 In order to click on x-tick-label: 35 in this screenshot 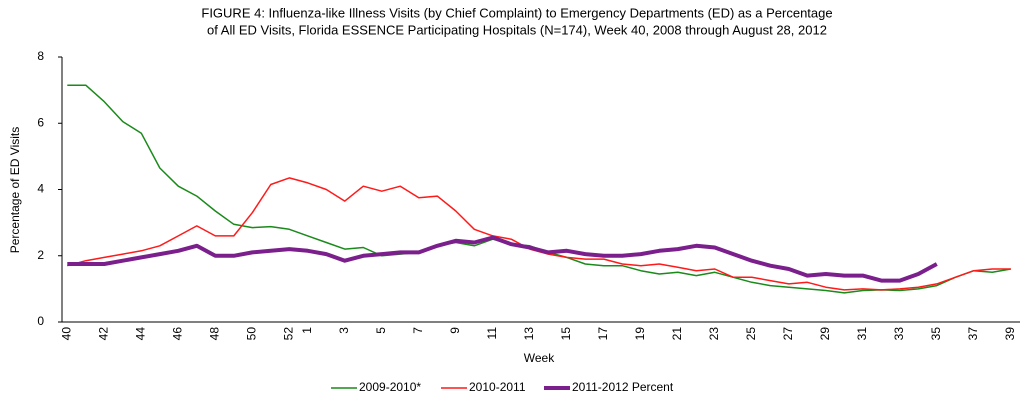, I will do `click(936, 334)`.